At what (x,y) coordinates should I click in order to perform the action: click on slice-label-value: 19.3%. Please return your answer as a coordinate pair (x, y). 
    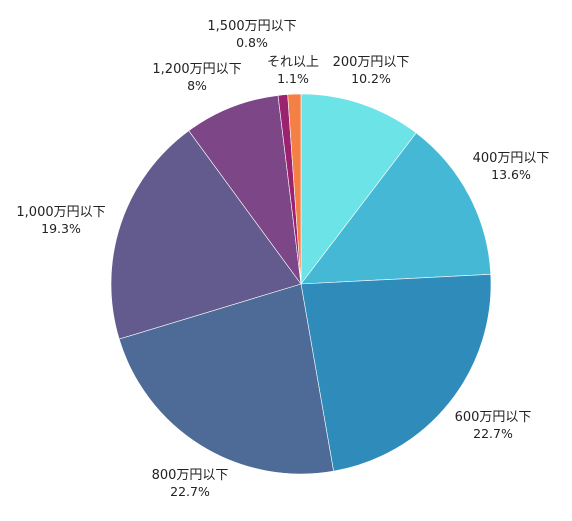
    Looking at the image, I should click on (61, 228).